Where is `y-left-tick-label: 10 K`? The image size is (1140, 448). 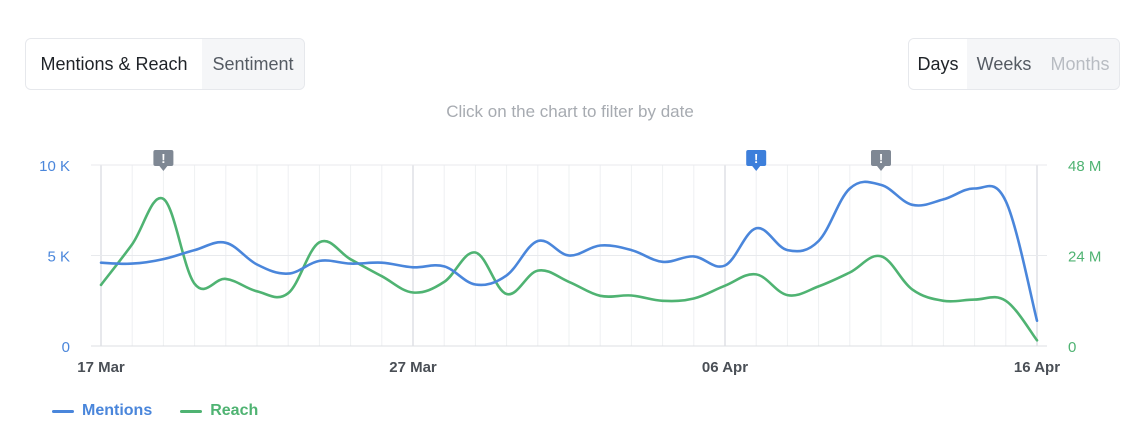 y-left-tick-label: 10 K is located at coordinates (54, 166).